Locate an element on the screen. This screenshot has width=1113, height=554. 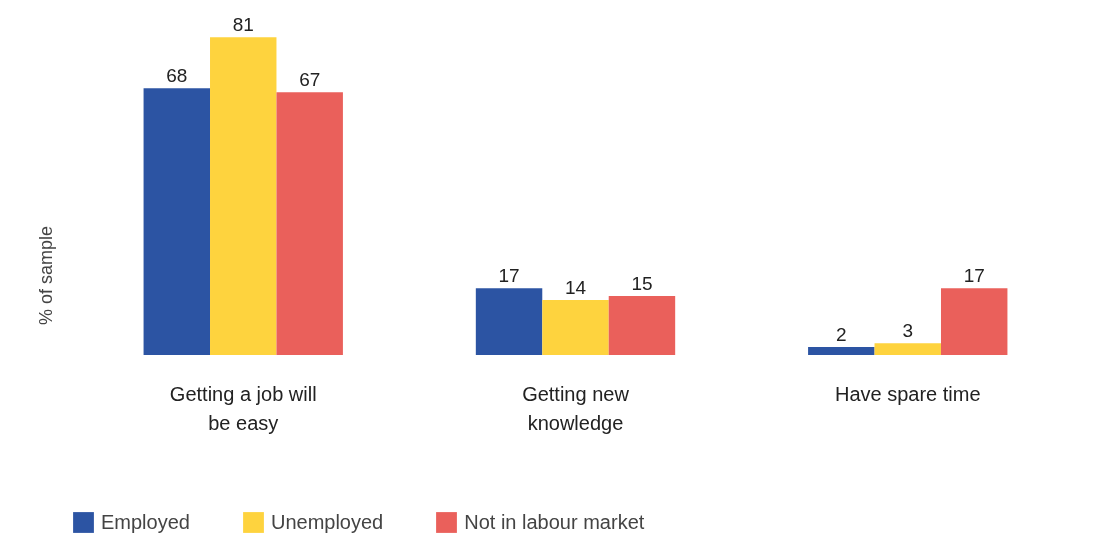
y-axis-title: % of sample is located at coordinates (45, 275).